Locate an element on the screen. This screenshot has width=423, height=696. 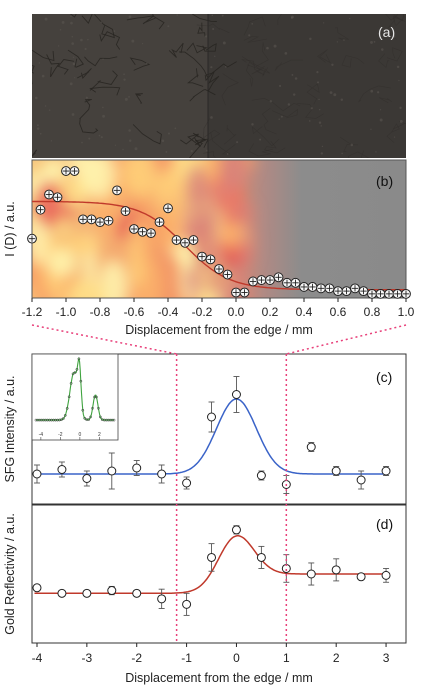
panel-label-a: (a) is located at coordinates (386, 32).